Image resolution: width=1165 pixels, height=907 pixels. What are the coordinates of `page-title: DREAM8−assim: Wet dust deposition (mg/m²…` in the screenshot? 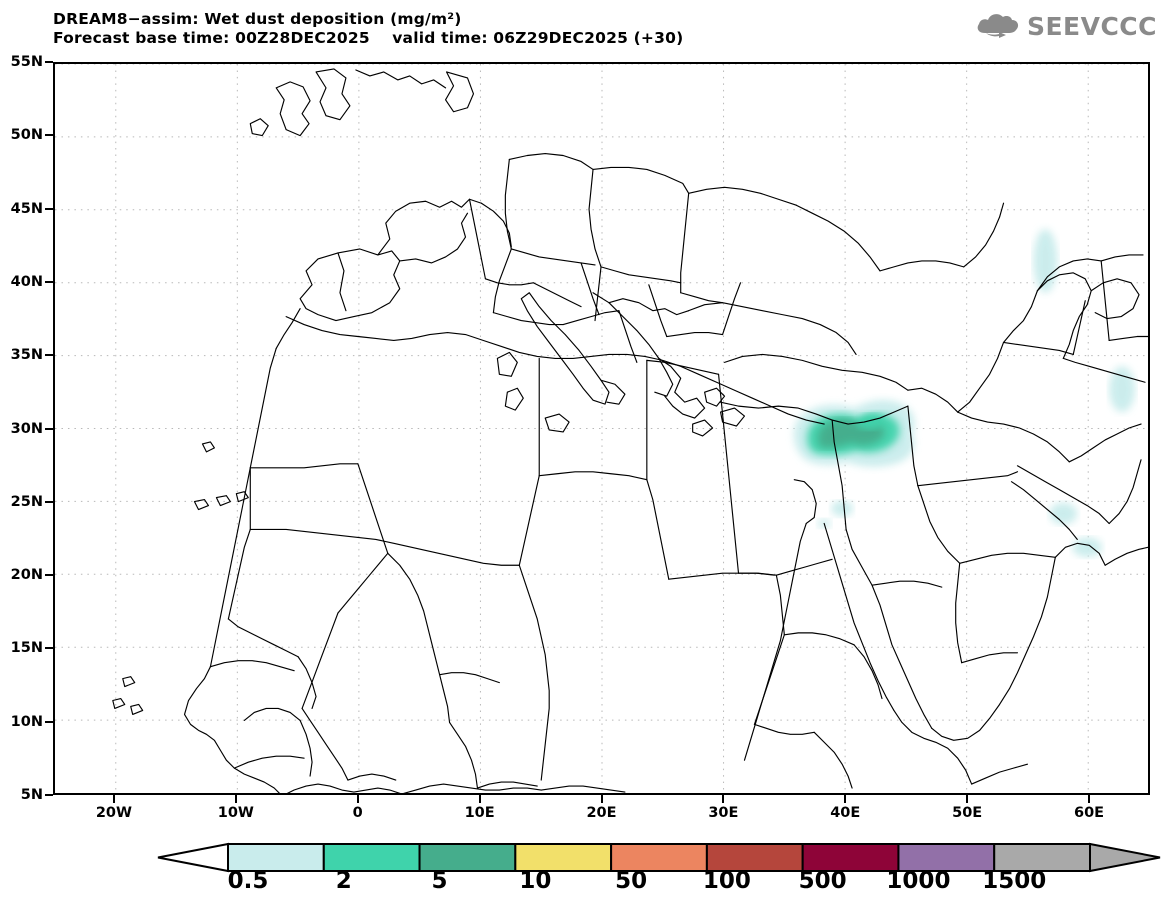 It's located at (257, 19).